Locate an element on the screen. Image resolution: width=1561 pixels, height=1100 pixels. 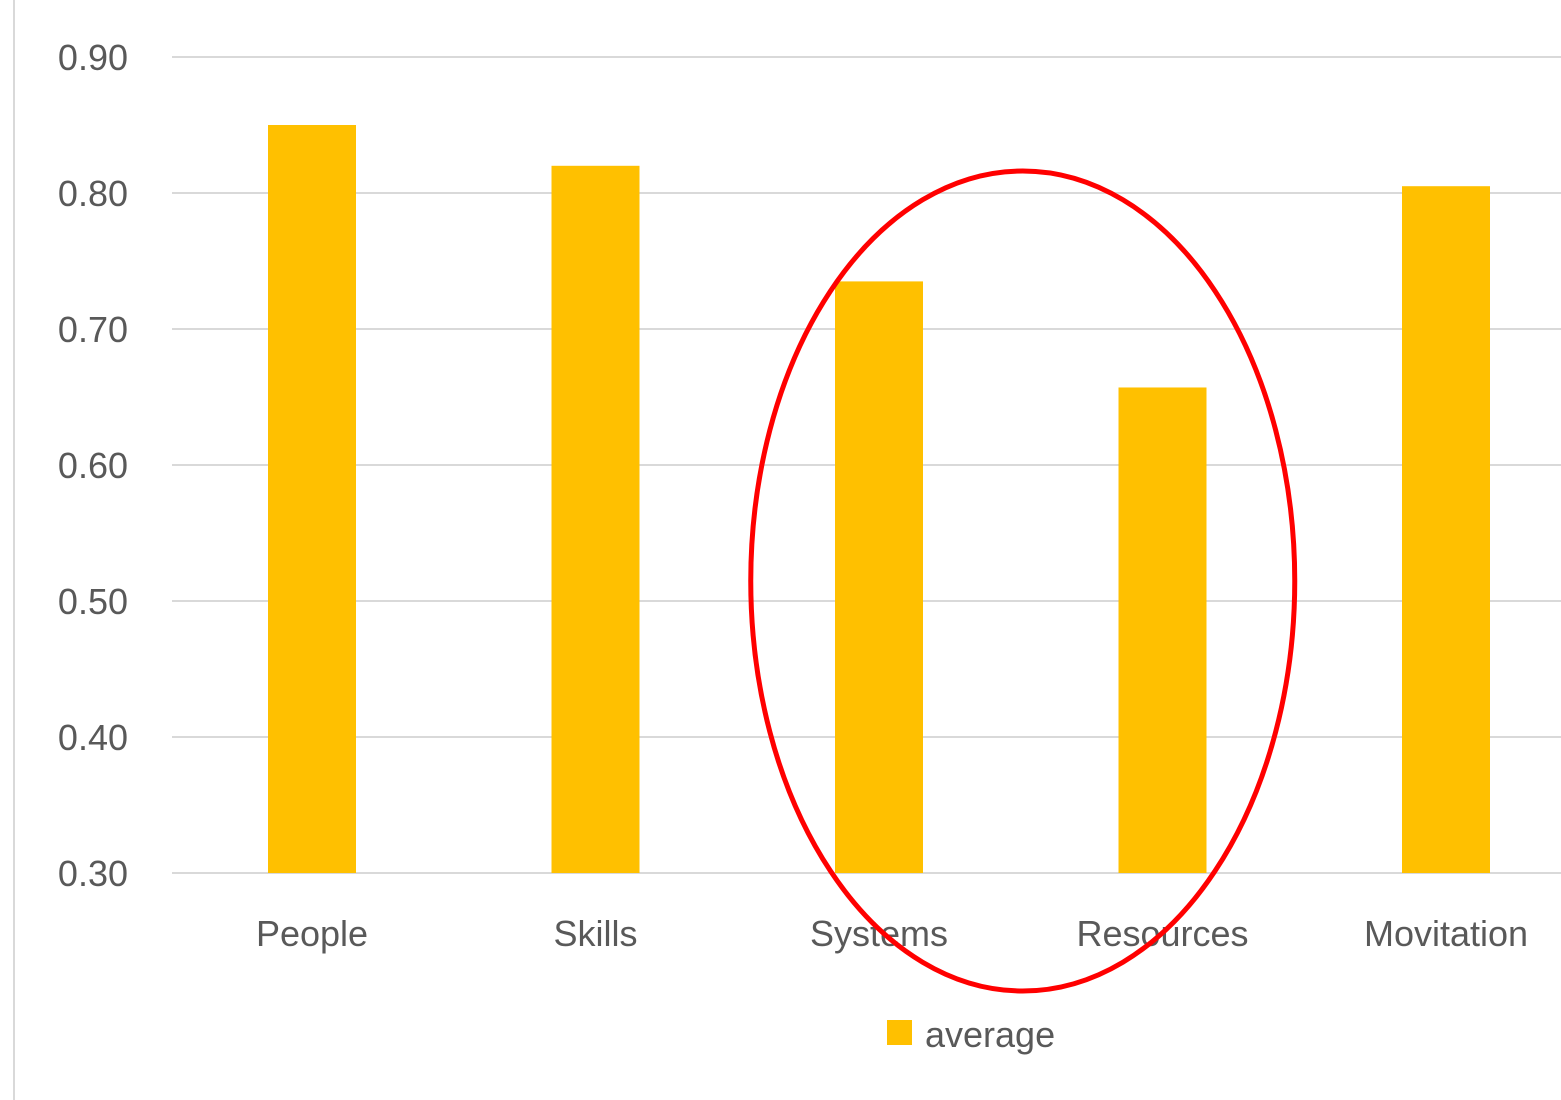
bar-resources is located at coordinates (1162, 630).